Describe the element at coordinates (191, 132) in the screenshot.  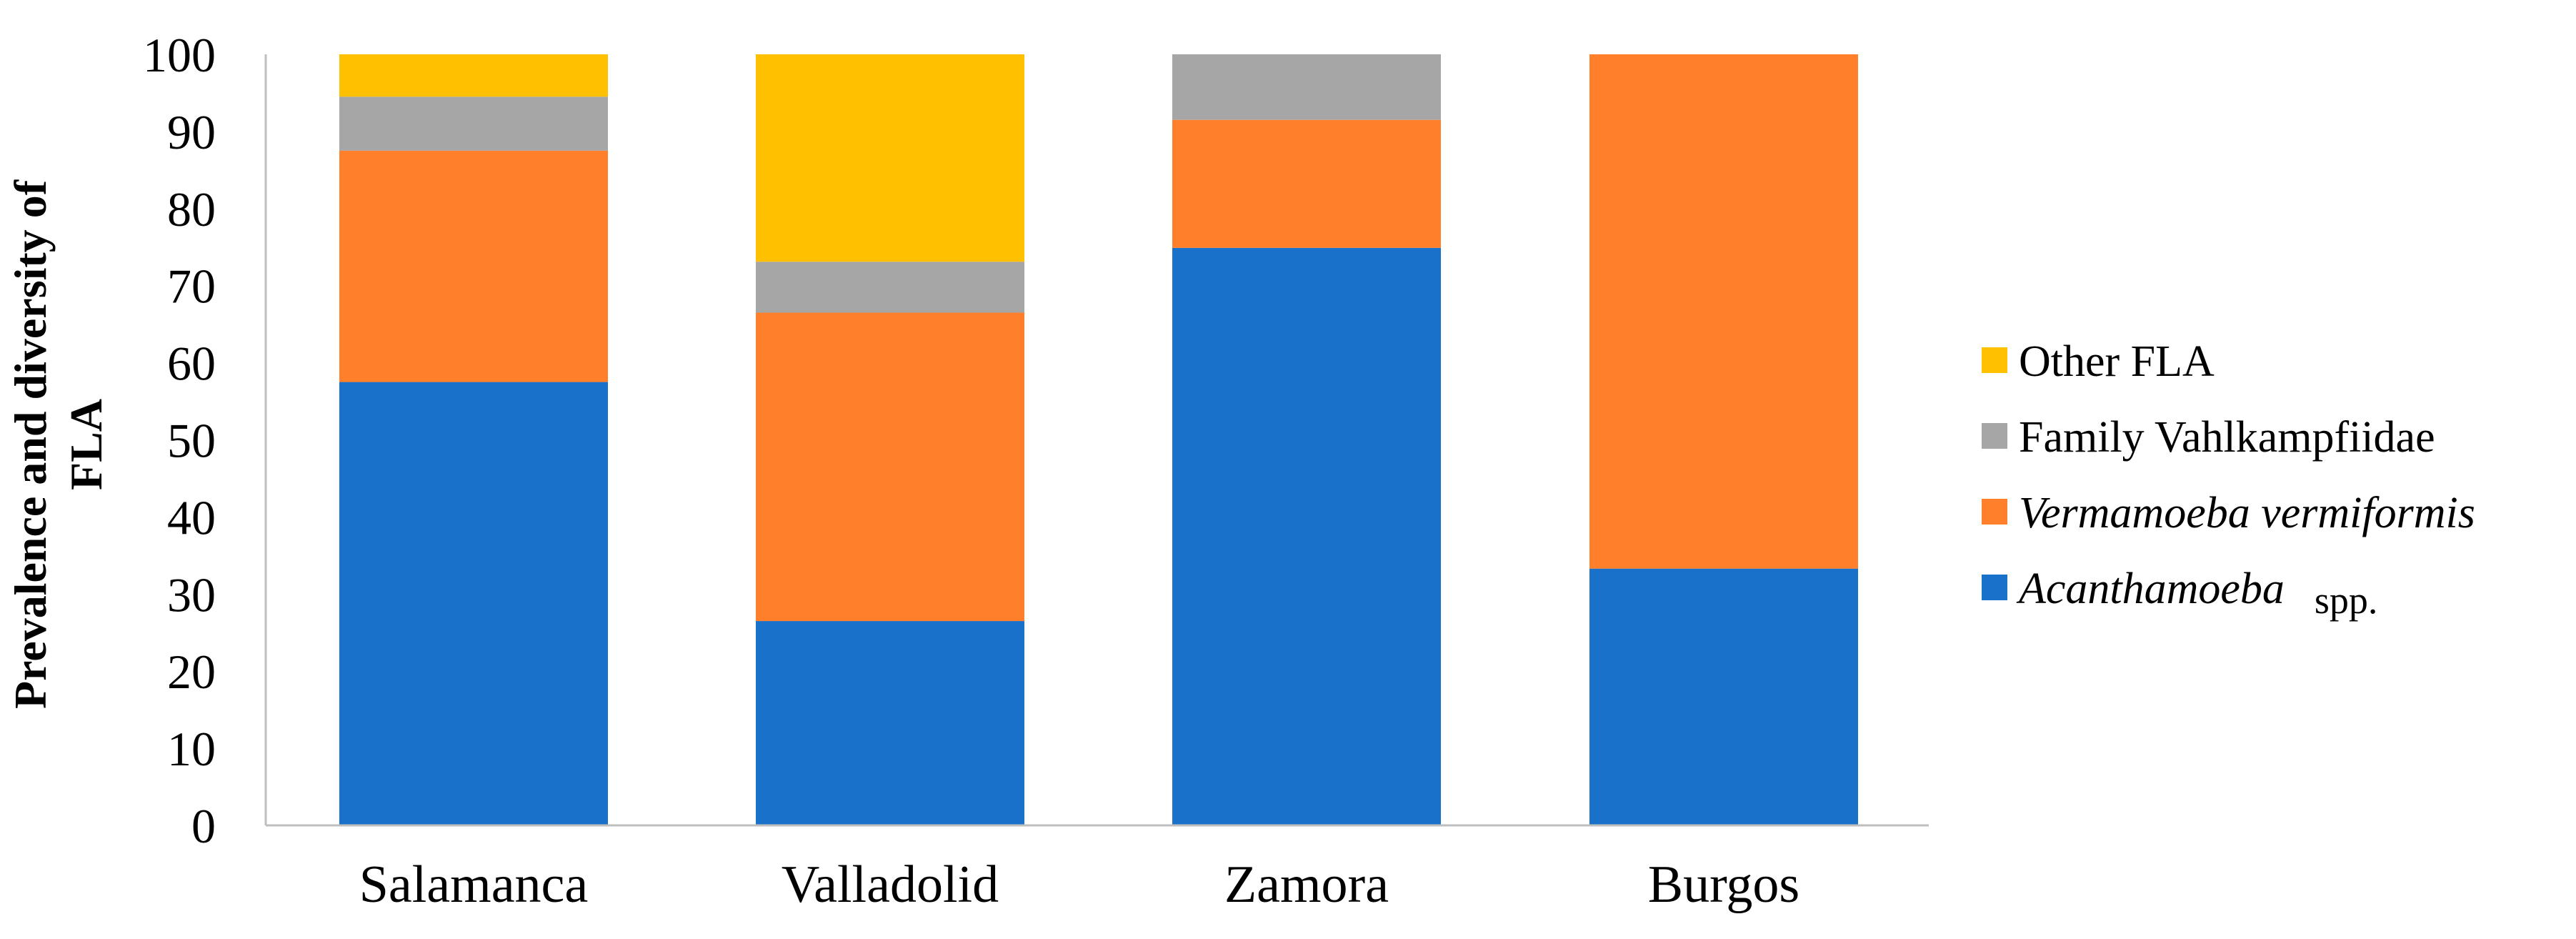
I see `y-tick-label: 90` at that location.